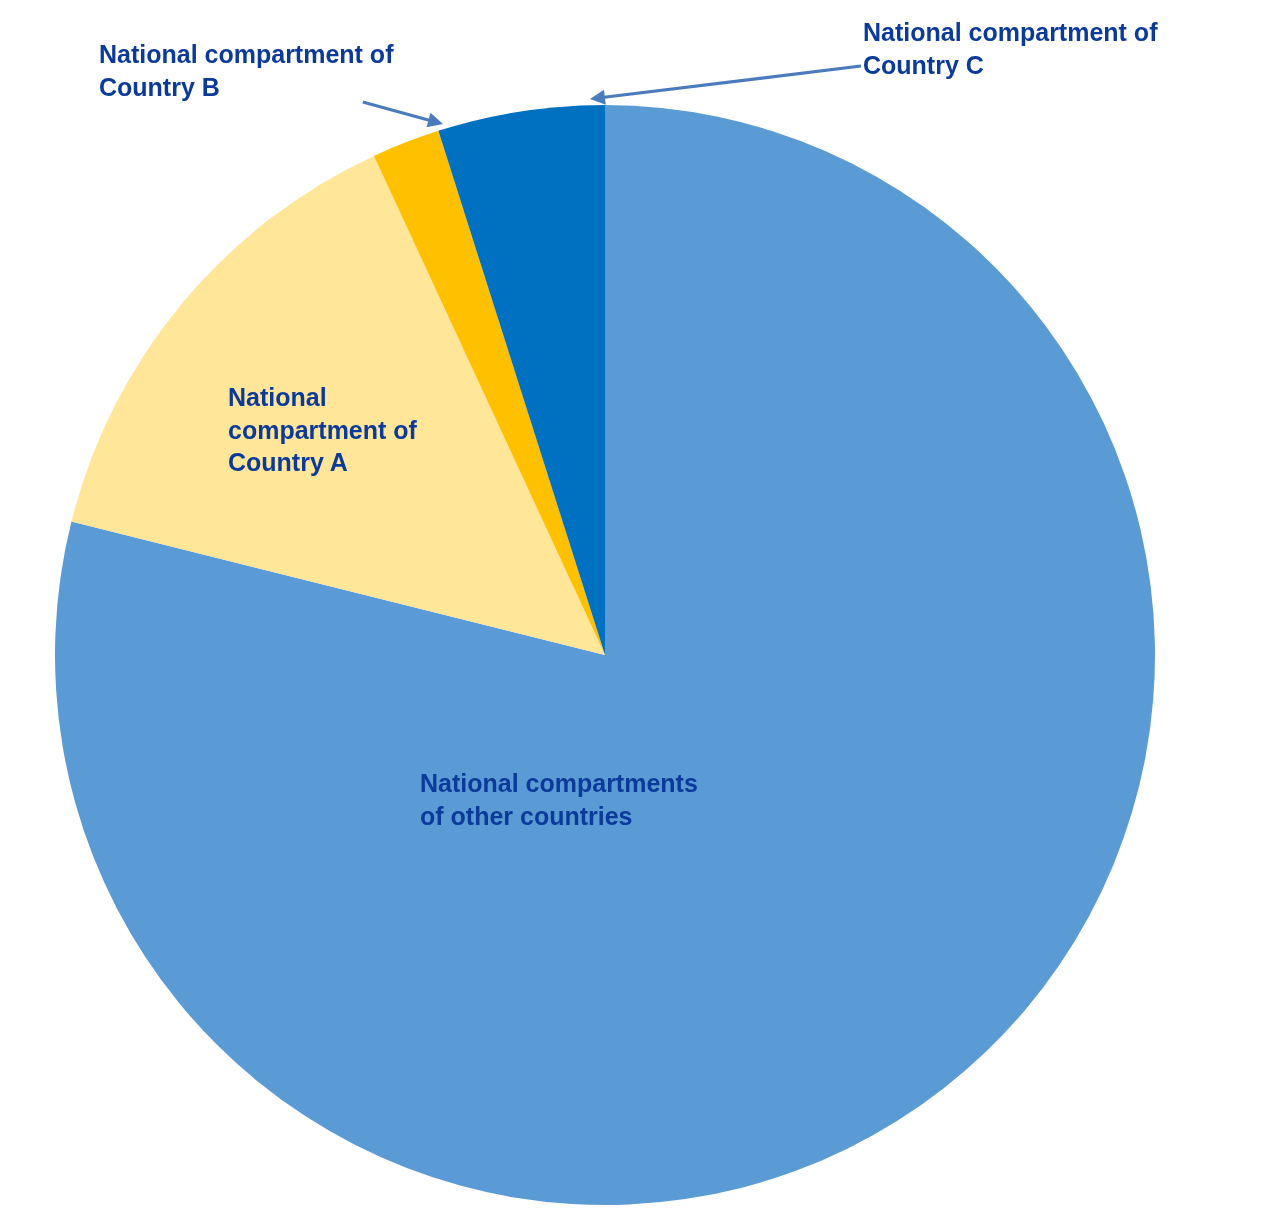 This screenshot has width=1262, height=1214. Describe the element at coordinates (323, 429) in the screenshot. I see `slice-label: National compartment of Country A` at that location.